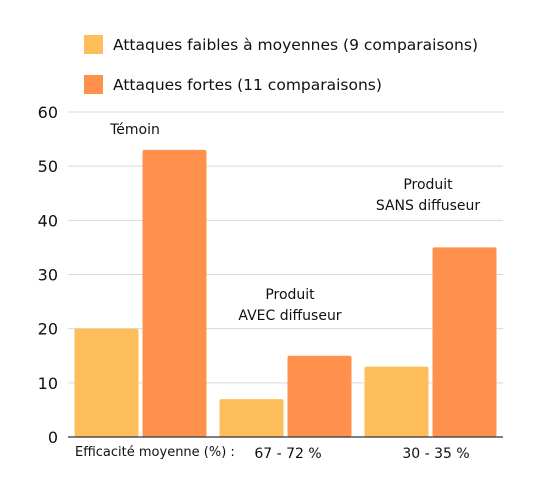  I want to click on y-tick-label: 60, so click(48, 112).